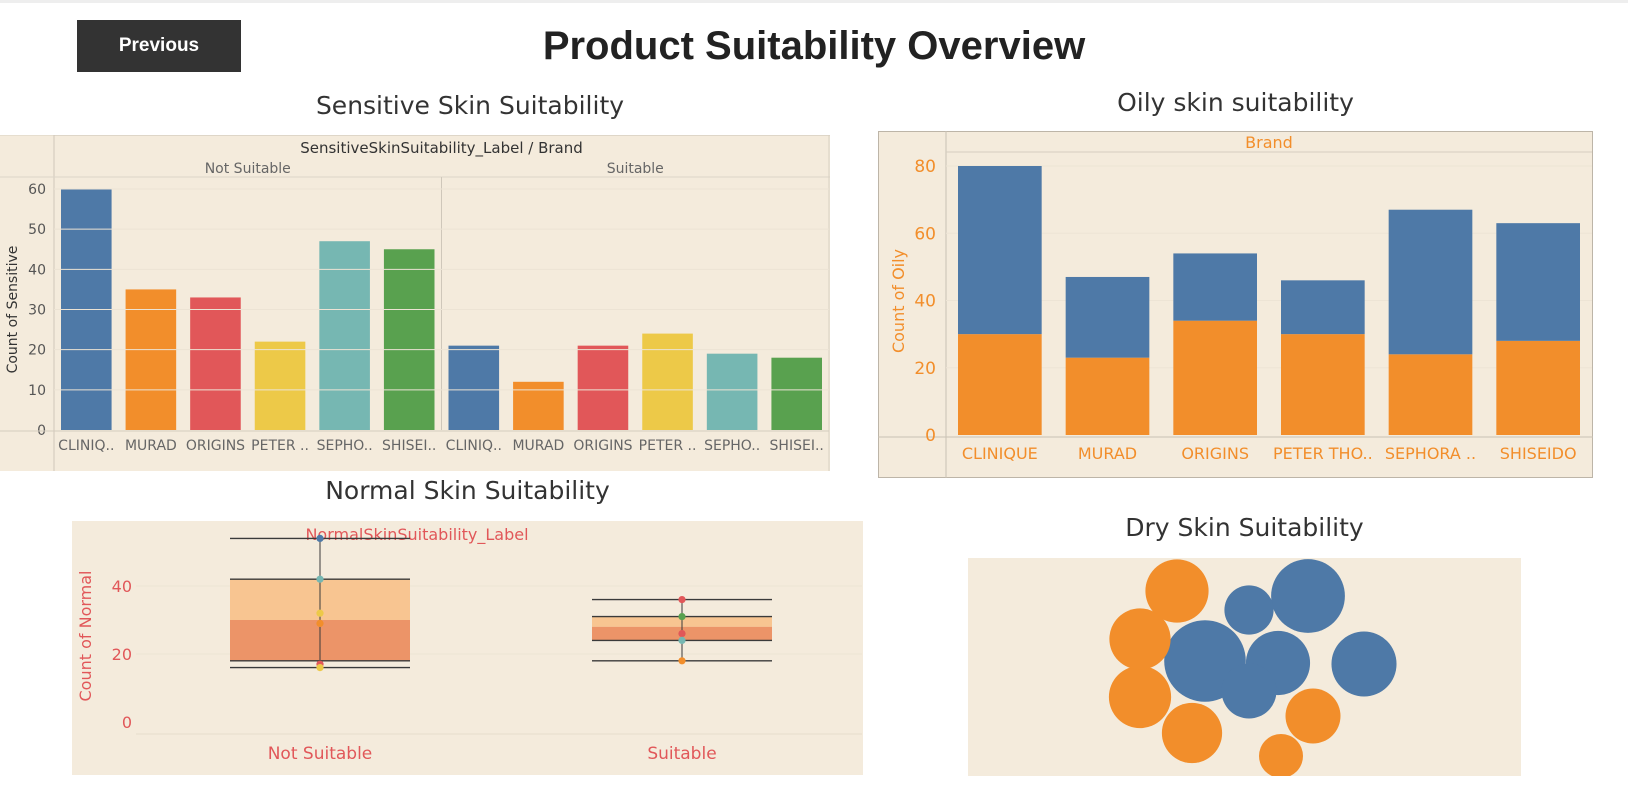 Image resolution: width=1628 pixels, height=803 pixels. Describe the element at coordinates (37, 391) in the screenshot. I see `y-tick-label: 10` at that location.